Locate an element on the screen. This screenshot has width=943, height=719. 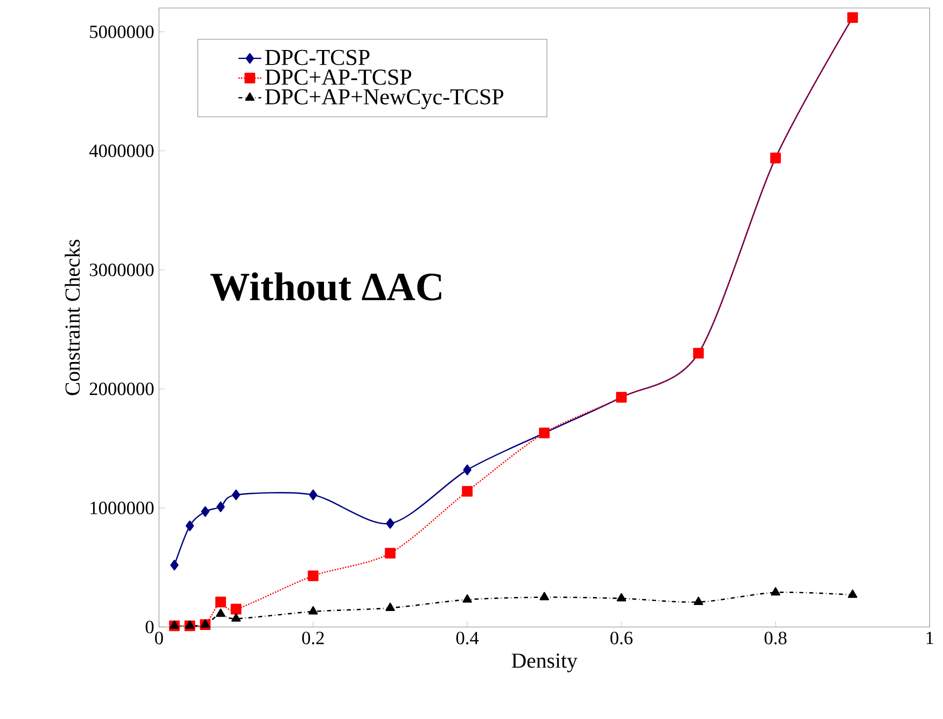
x-tick-label: 0.2 is located at coordinates (313, 638).